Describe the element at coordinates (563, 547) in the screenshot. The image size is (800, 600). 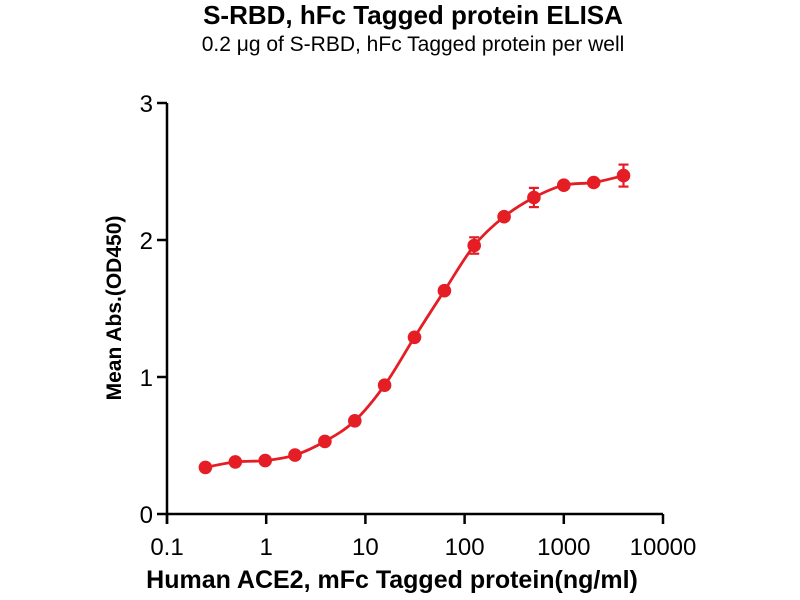
I see `x-tick-label: 1000` at that location.